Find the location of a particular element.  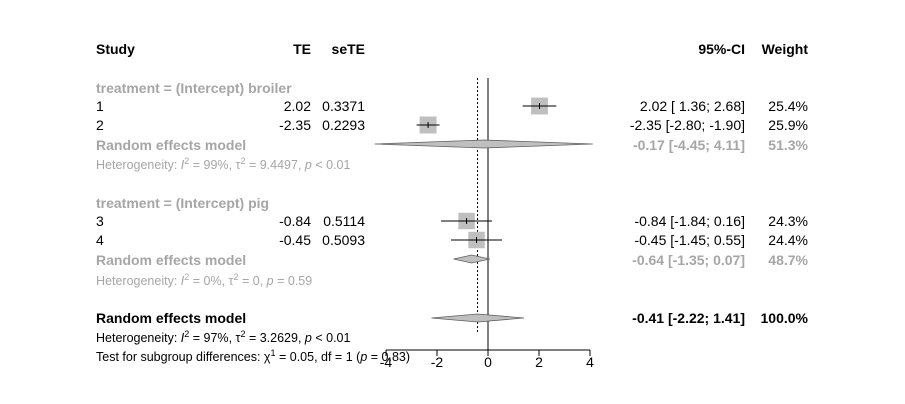

header-sete: seTE is located at coordinates (348, 49).